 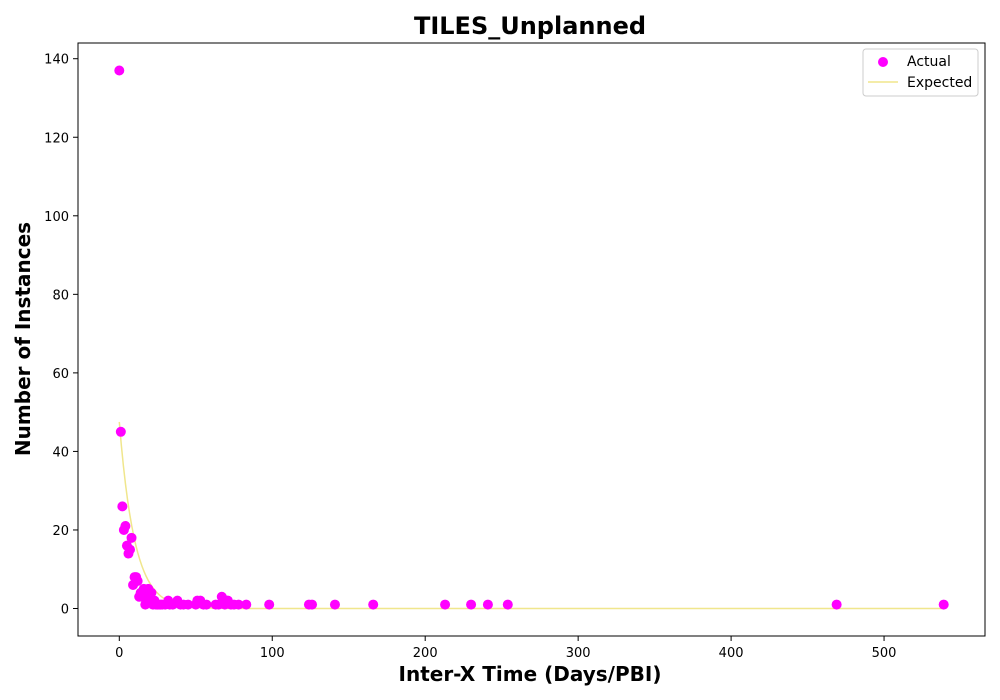 What do you see at coordinates (60, 452) in the screenshot?
I see `y-tick-label: 40` at bounding box center [60, 452].